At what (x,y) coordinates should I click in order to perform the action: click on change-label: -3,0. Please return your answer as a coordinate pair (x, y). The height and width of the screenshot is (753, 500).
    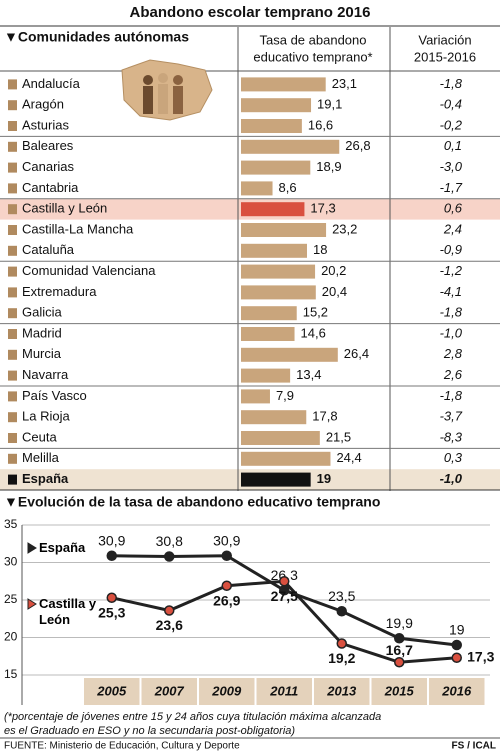
    Looking at the image, I should click on (451, 166).